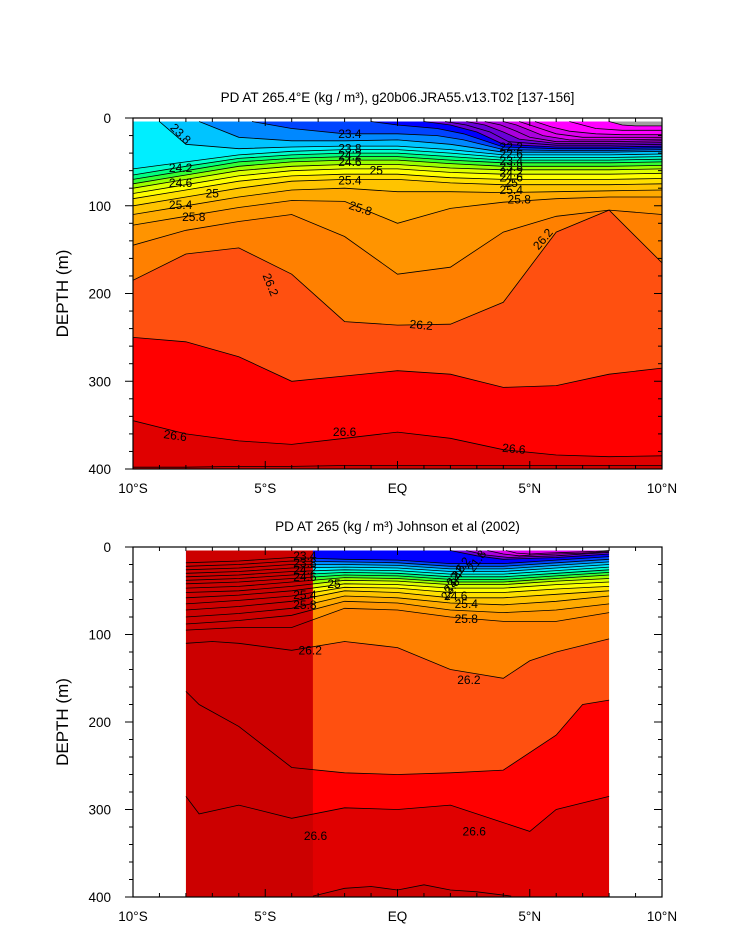  Describe the element at coordinates (512, 154) in the screenshot. I see `contour-label: 22.6` at that location.